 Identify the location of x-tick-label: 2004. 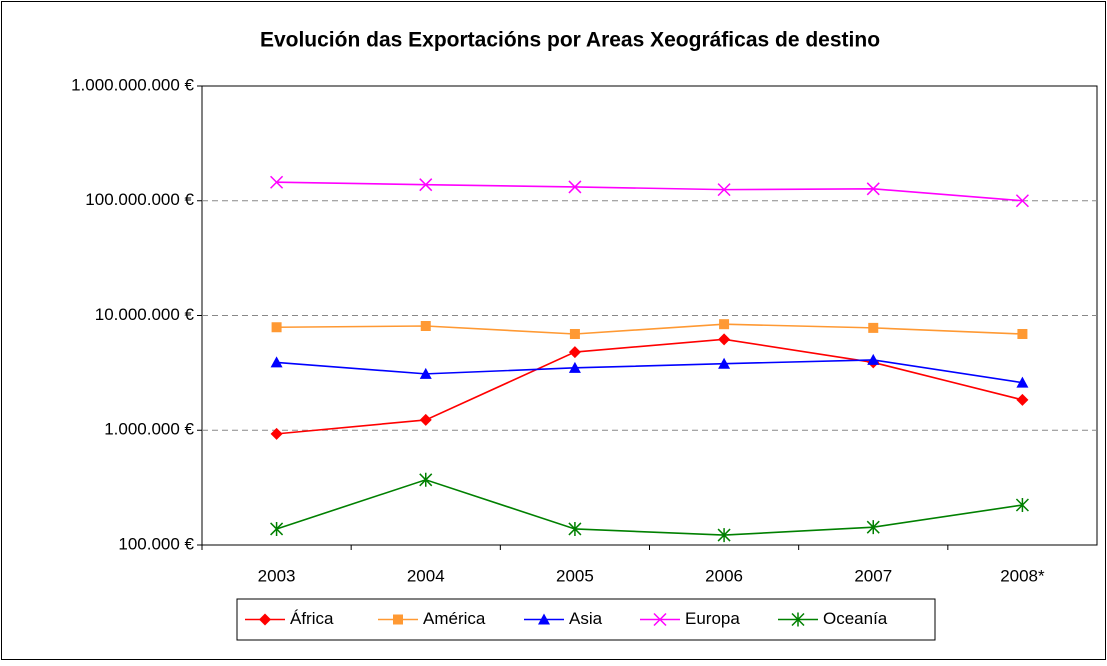
(426, 575).